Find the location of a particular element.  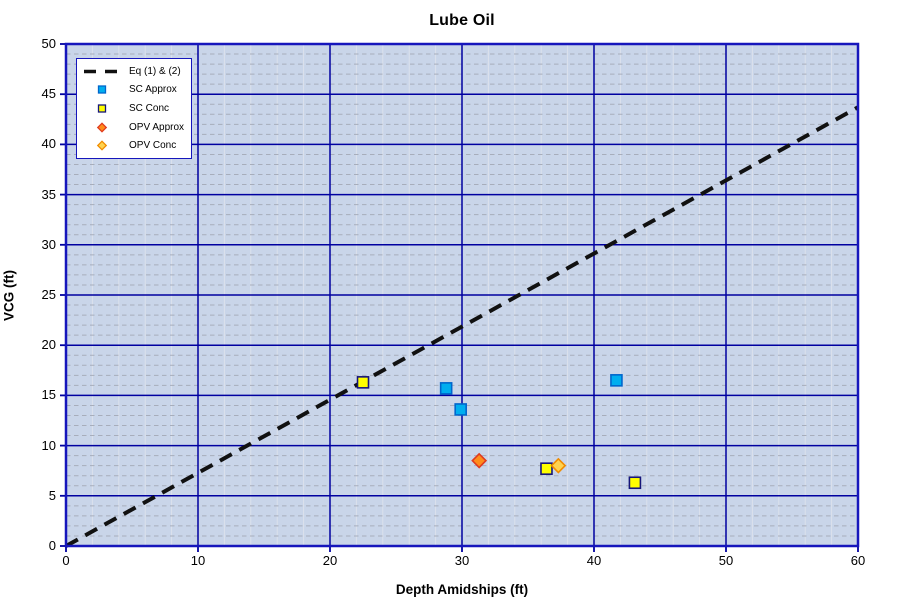

y-tick-label: 25 is located at coordinates (48, 294).